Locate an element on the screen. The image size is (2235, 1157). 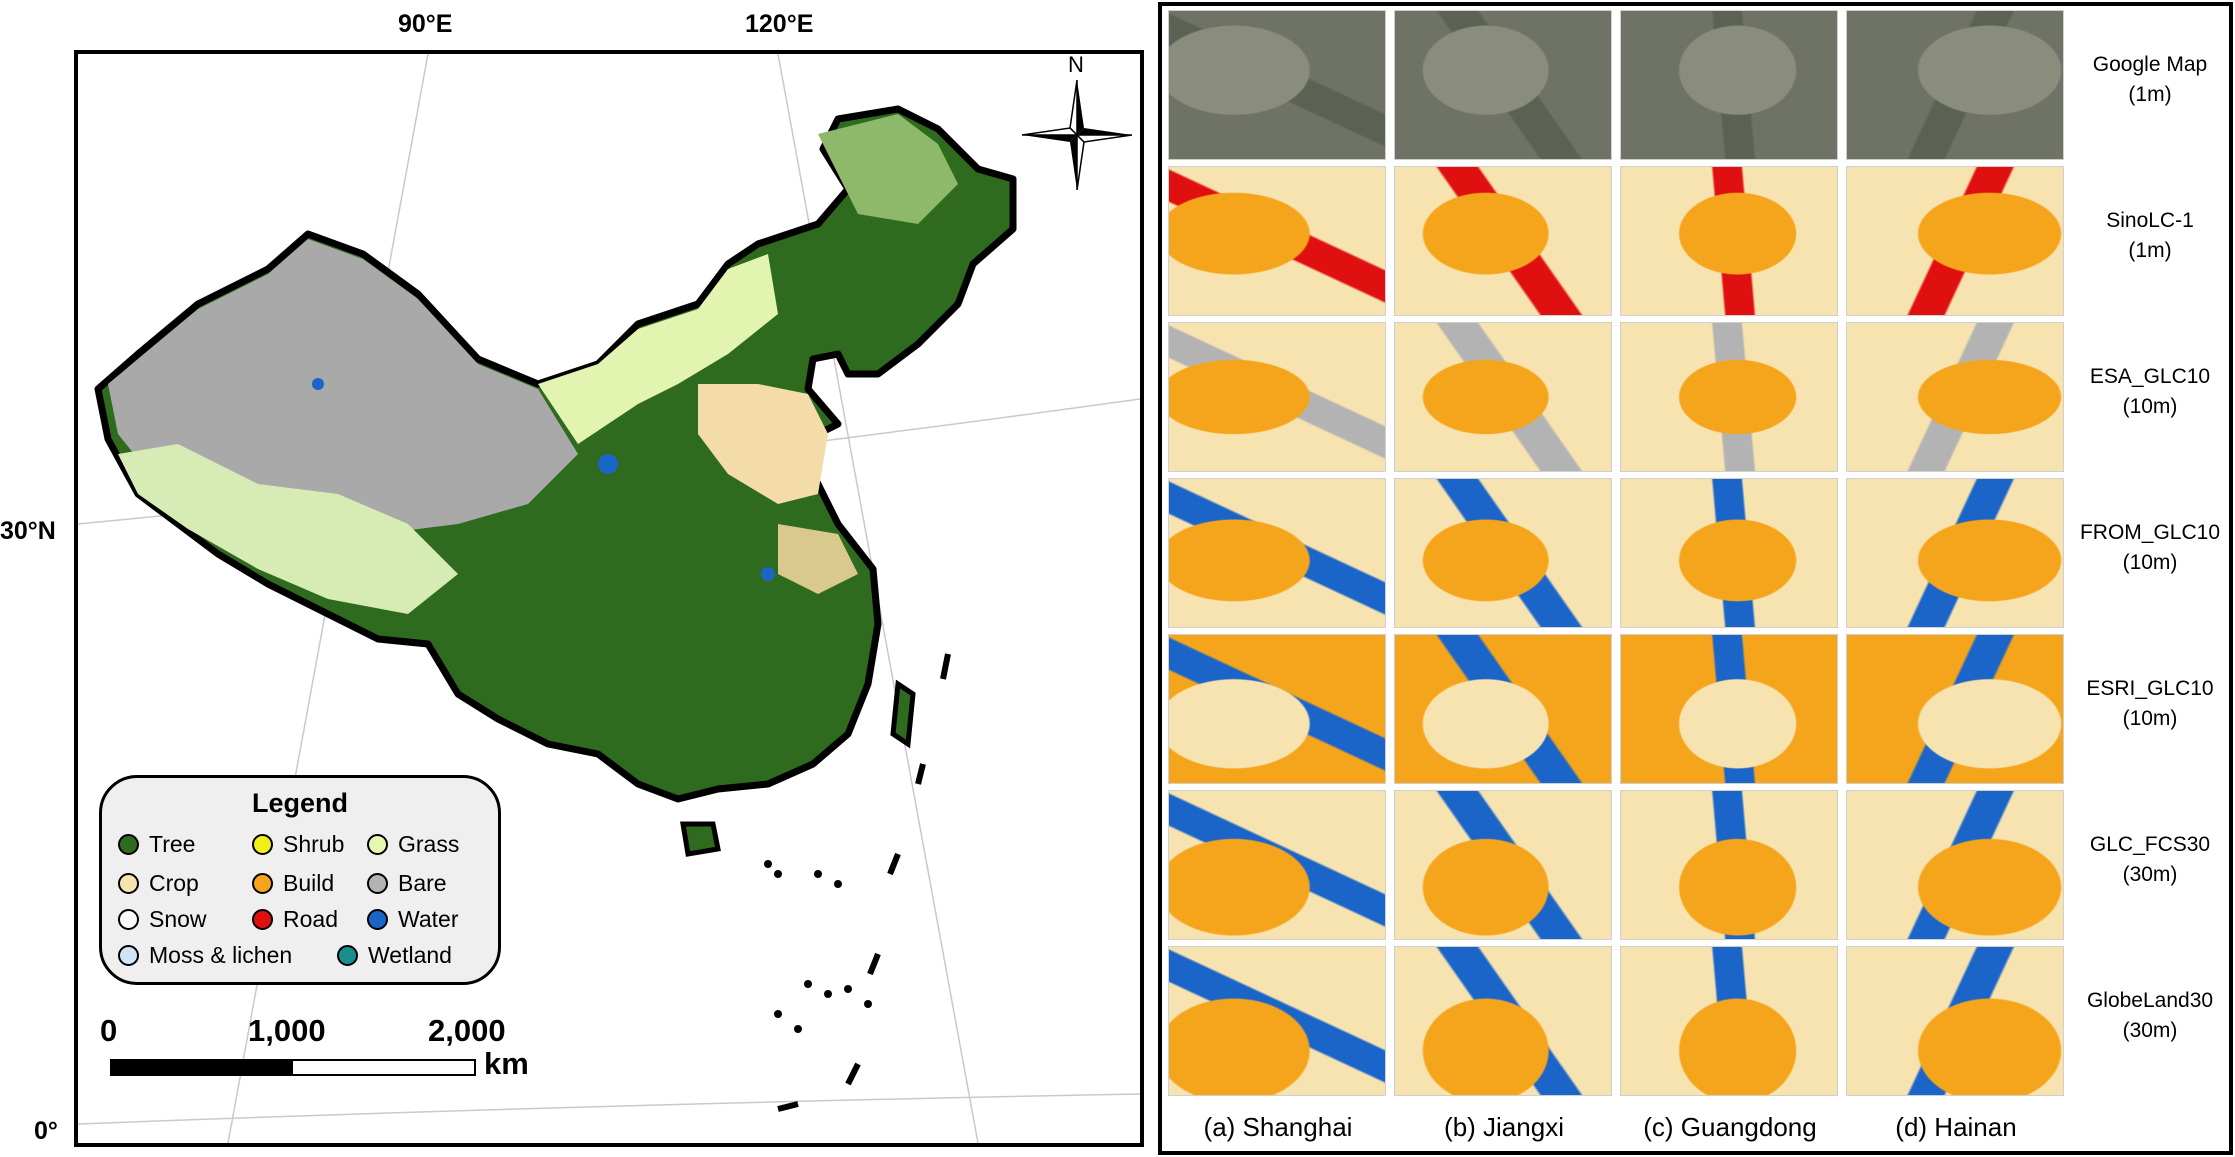
scale-unit: km is located at coordinates (506, 1063).